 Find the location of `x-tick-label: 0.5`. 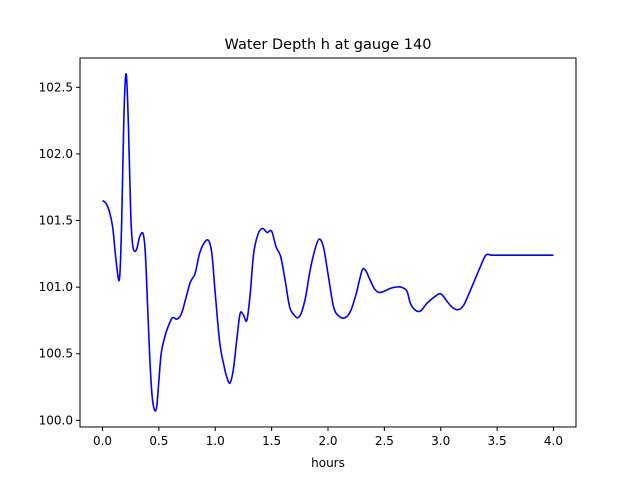

x-tick-label: 0.5 is located at coordinates (158, 441).